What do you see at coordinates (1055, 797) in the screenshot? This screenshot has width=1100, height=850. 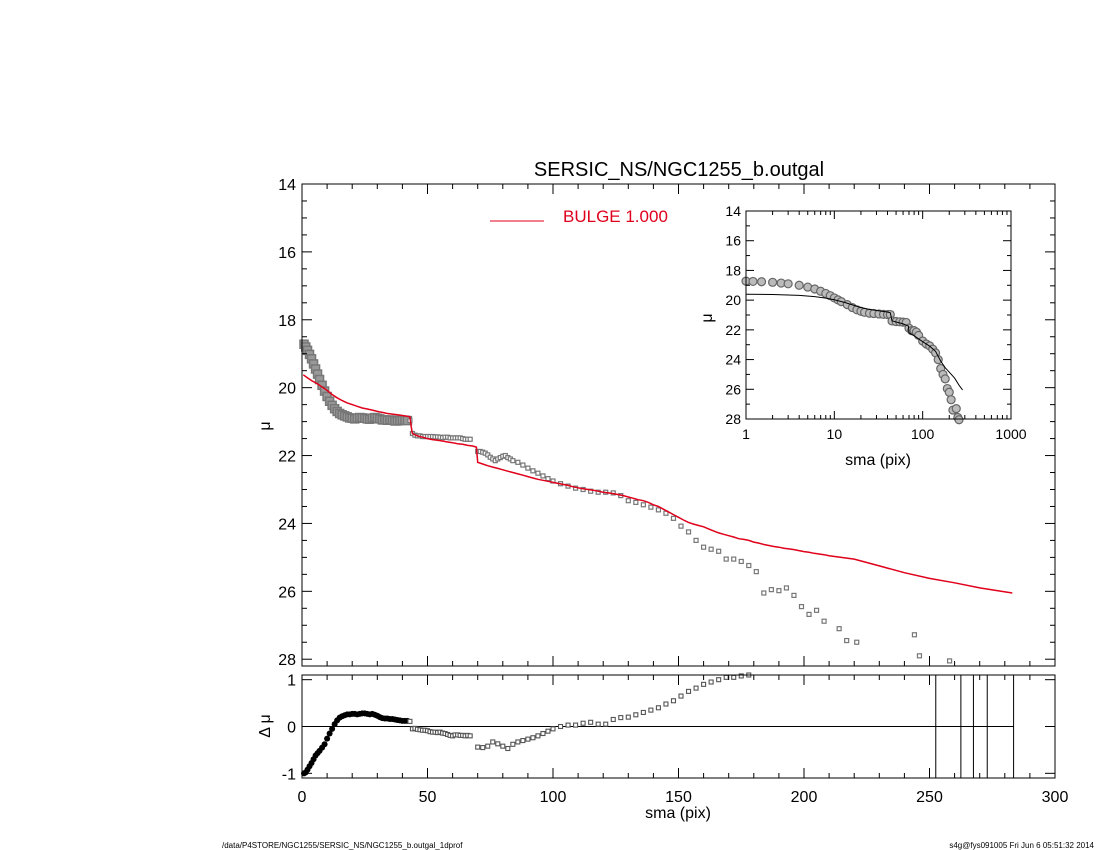 I see `x-tick-label-300: 300` at bounding box center [1055, 797].